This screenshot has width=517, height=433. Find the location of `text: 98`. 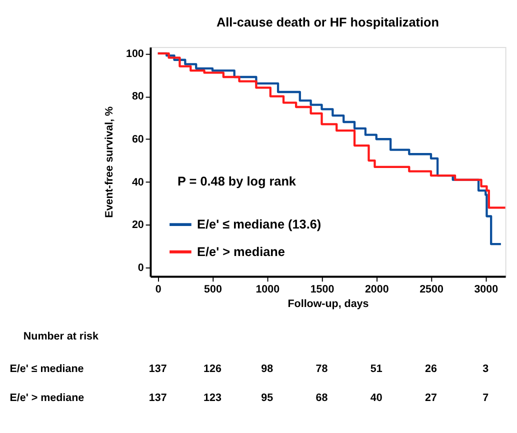

text: 98 is located at coordinates (267, 368).